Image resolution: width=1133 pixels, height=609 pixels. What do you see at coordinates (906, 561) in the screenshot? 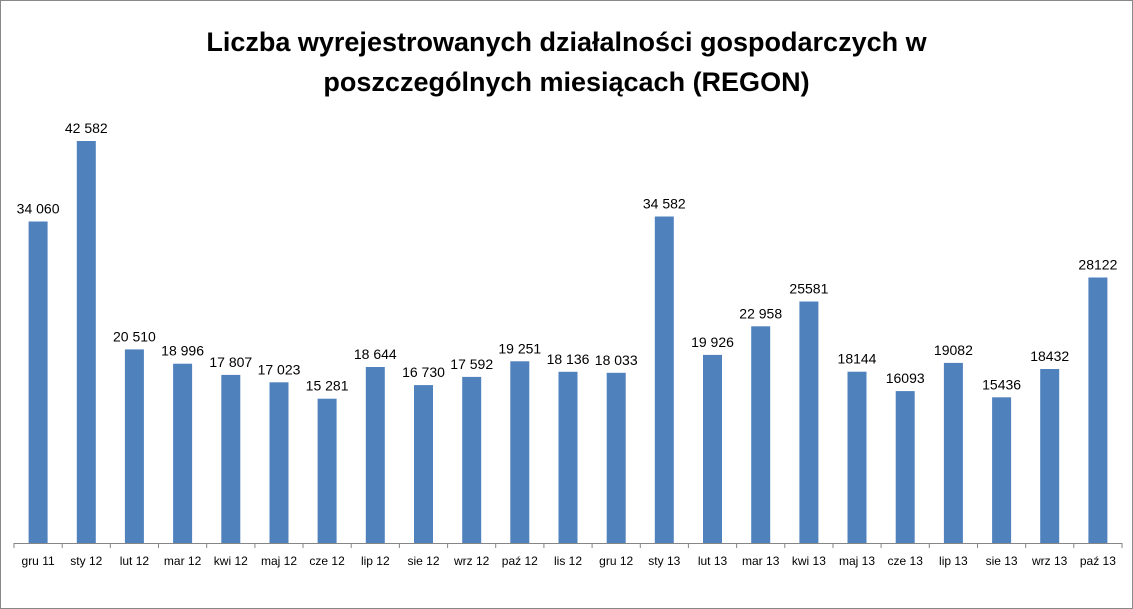
I see `x-tick-label: cze 13` at bounding box center [906, 561].